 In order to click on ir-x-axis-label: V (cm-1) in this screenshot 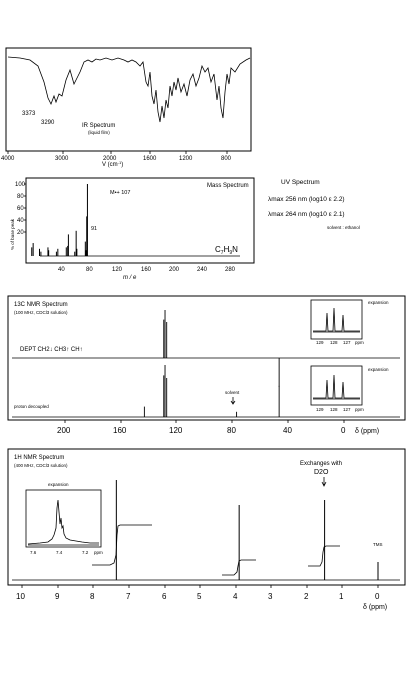, I will do `click(112, 164)`.